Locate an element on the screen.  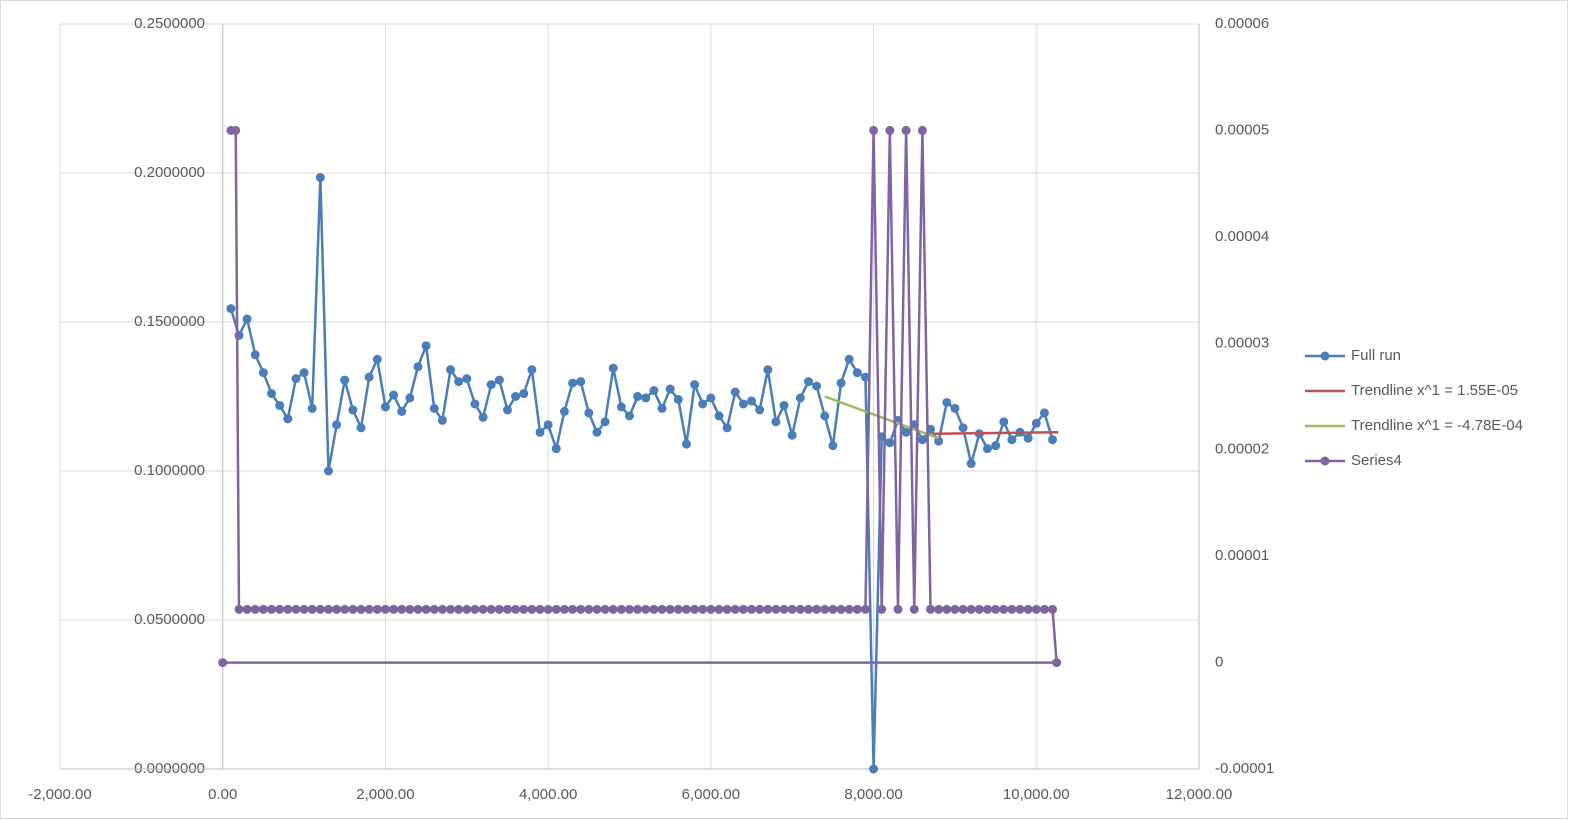
y-tick-label: 0.0500000 is located at coordinates (169, 619).